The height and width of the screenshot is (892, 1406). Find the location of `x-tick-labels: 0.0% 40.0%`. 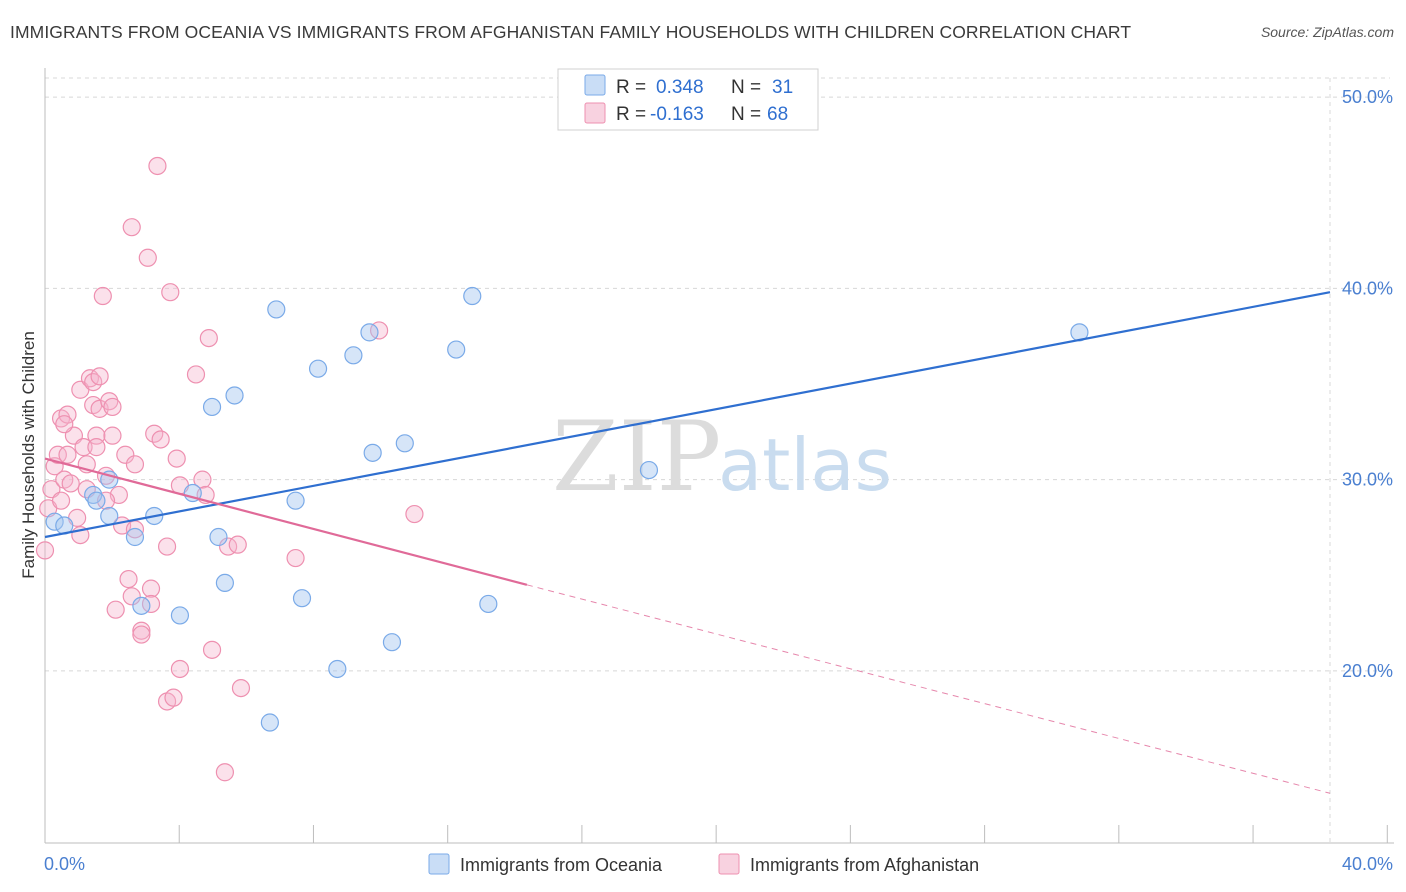

x-tick-labels: 0.0% 40.0% is located at coordinates (718, 864).